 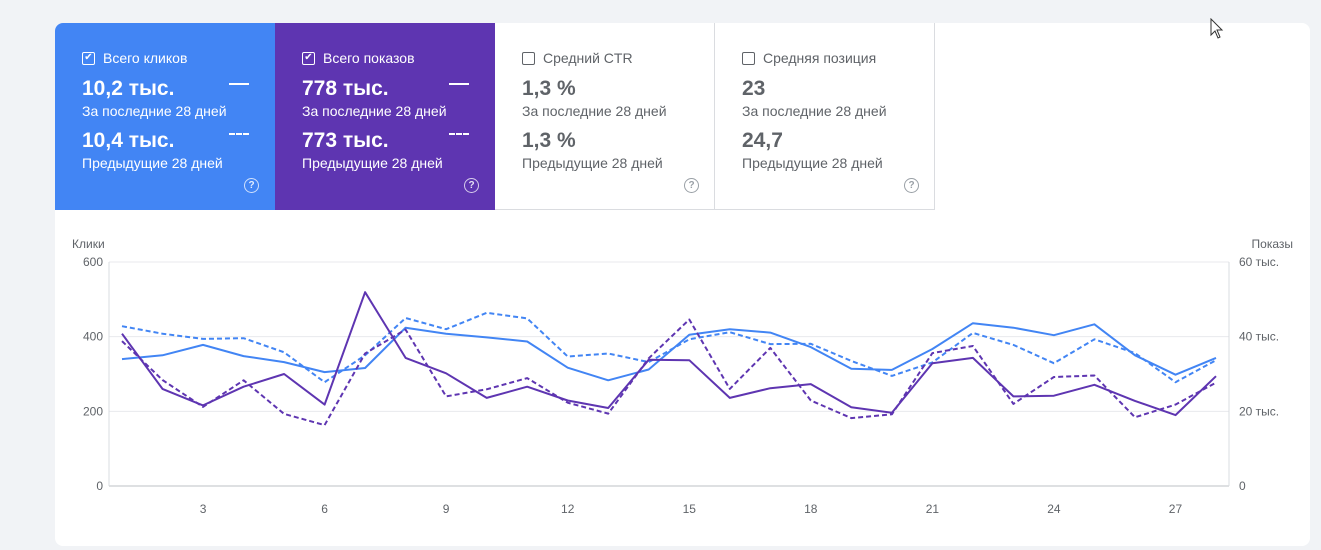 I want to click on previous-value: 1,3 %, so click(x=549, y=140).